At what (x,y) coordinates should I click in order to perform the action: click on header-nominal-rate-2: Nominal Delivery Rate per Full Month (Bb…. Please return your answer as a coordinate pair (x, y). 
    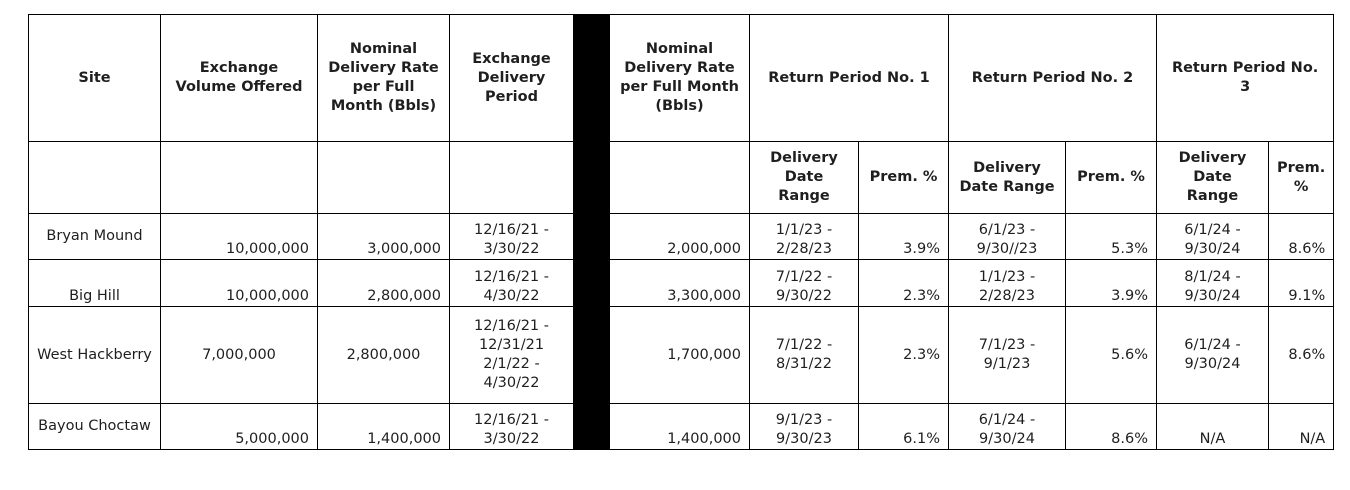
    Looking at the image, I should click on (679, 78).